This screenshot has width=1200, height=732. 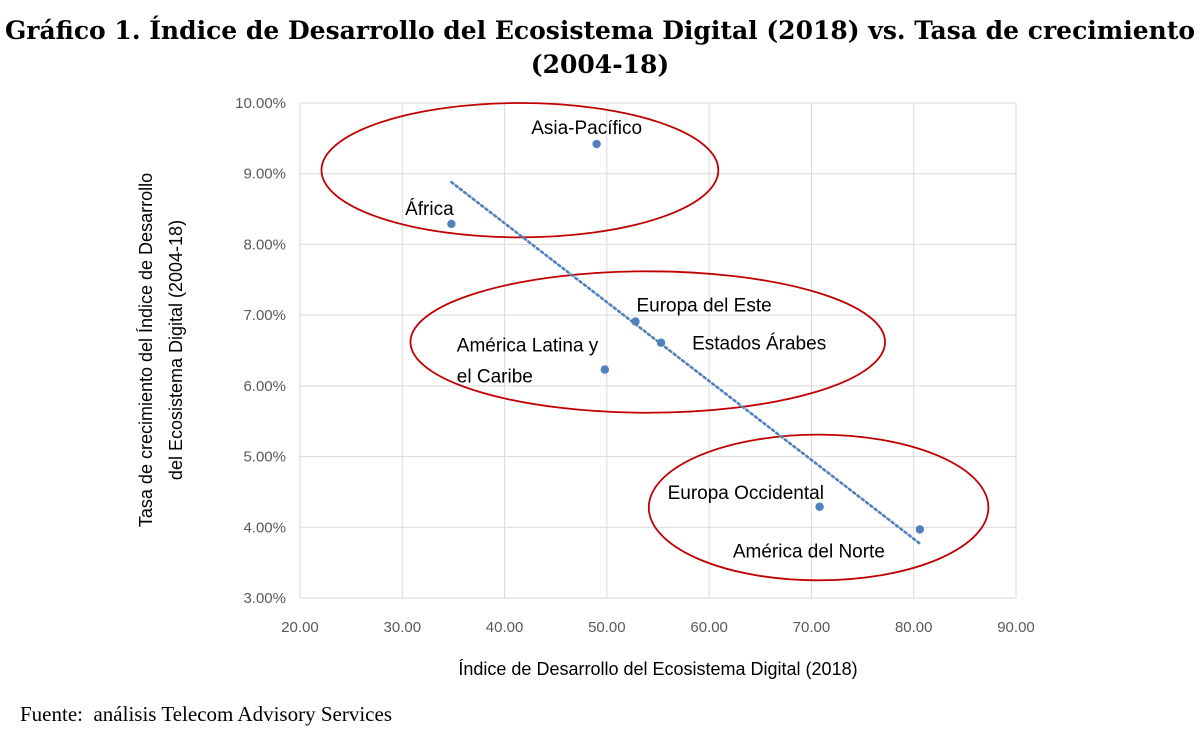 I want to click on y-tick-label: 9.00%, so click(x=264, y=174).